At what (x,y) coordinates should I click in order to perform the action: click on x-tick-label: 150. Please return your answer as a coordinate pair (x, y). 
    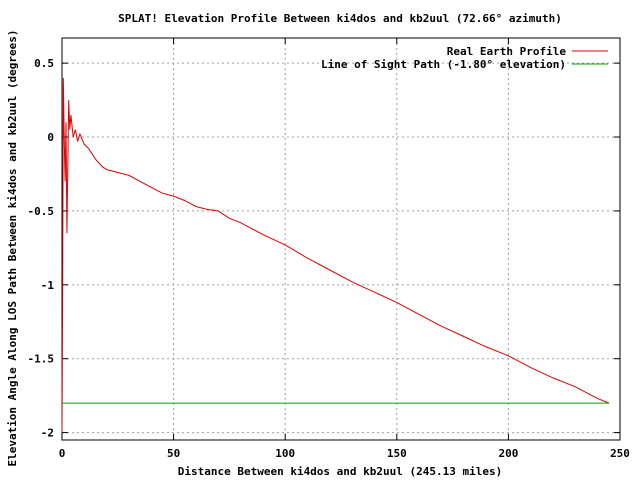
    Looking at the image, I should click on (397, 453).